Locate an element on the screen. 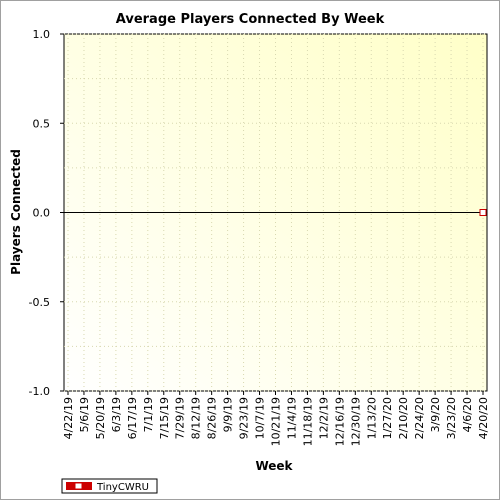 The image size is (500, 504). x-tick-label: 4/20/20 is located at coordinates (483, 418).